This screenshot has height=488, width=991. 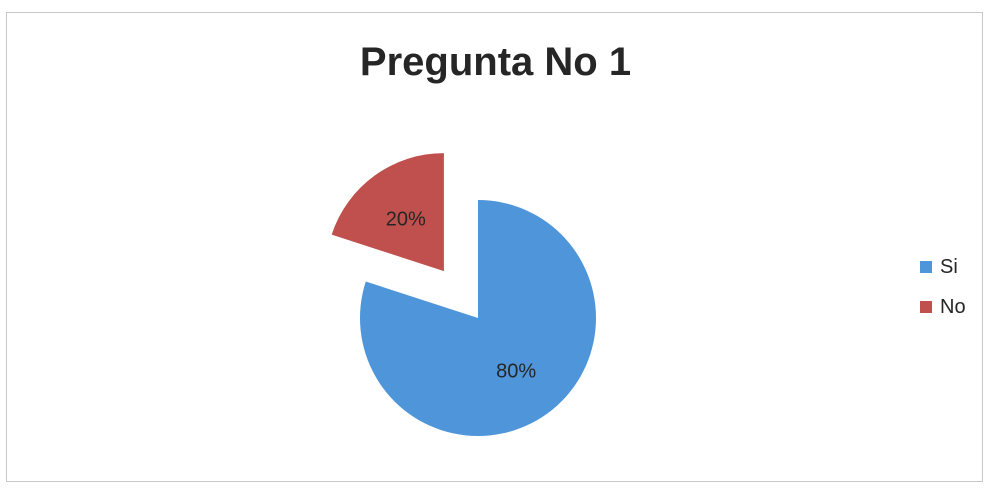 What do you see at coordinates (406, 220) in the screenshot?
I see `data-label-no: 20%` at bounding box center [406, 220].